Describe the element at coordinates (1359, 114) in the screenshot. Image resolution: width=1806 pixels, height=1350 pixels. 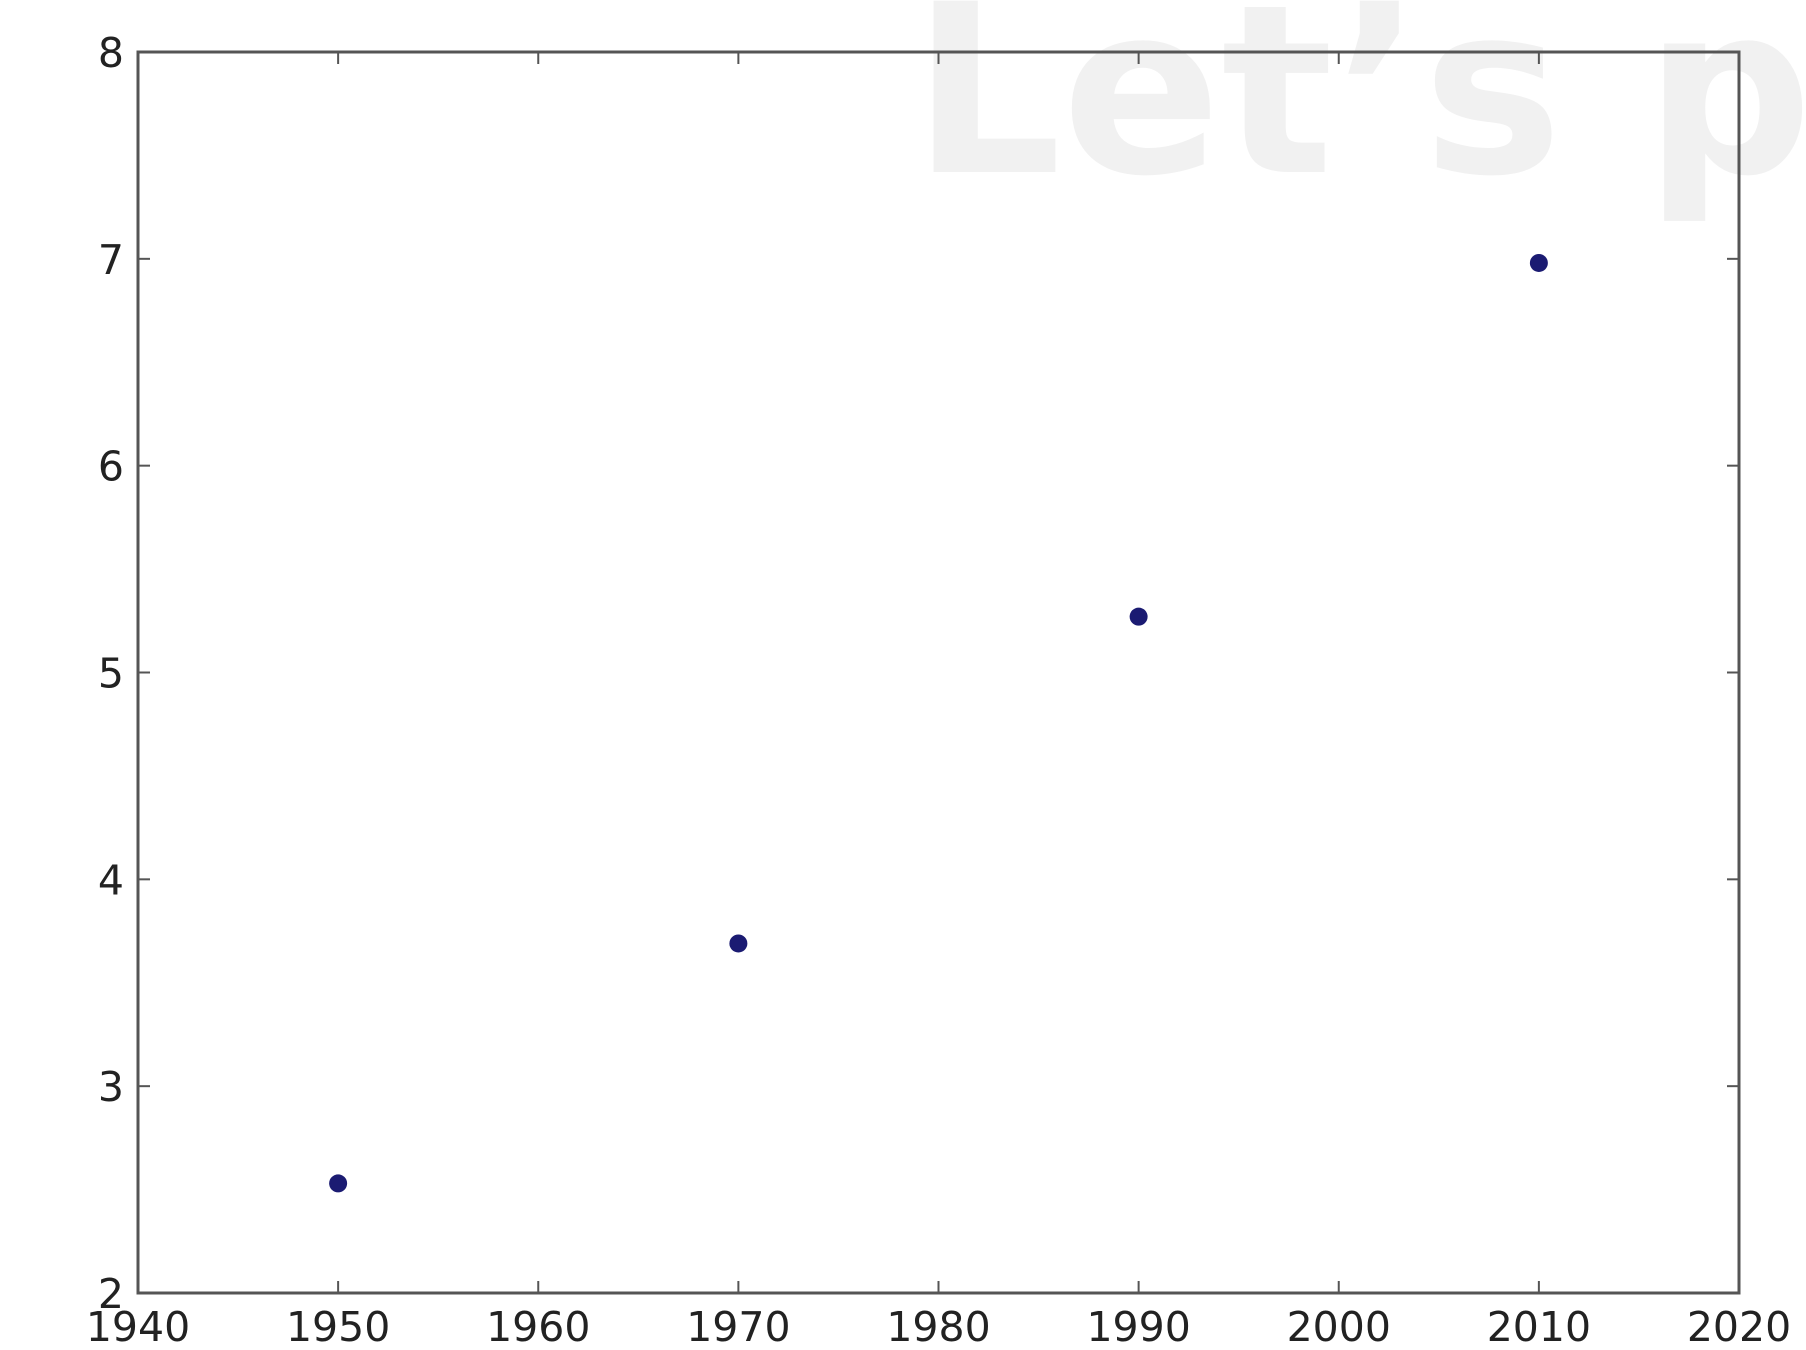
I see `watermark: Let’s pra` at that location.